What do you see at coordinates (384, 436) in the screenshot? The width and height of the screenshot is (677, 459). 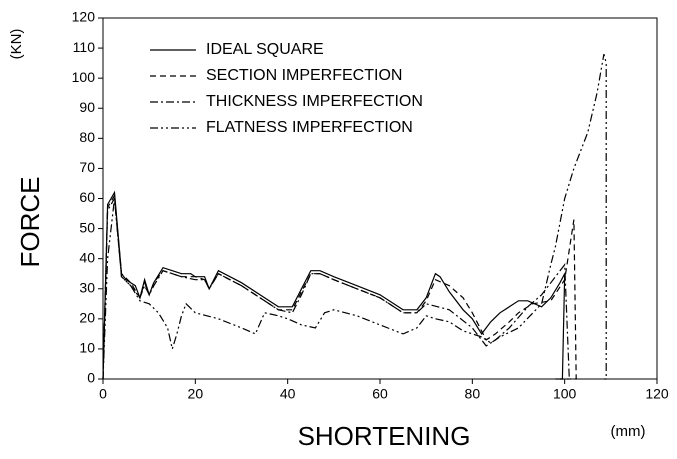 I see `x-axis-label: SHORTENING` at bounding box center [384, 436].